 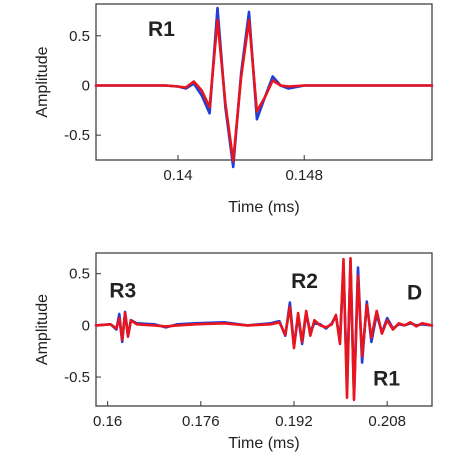 What do you see at coordinates (414, 293) in the screenshot?
I see `annotation-label: D` at bounding box center [414, 293].